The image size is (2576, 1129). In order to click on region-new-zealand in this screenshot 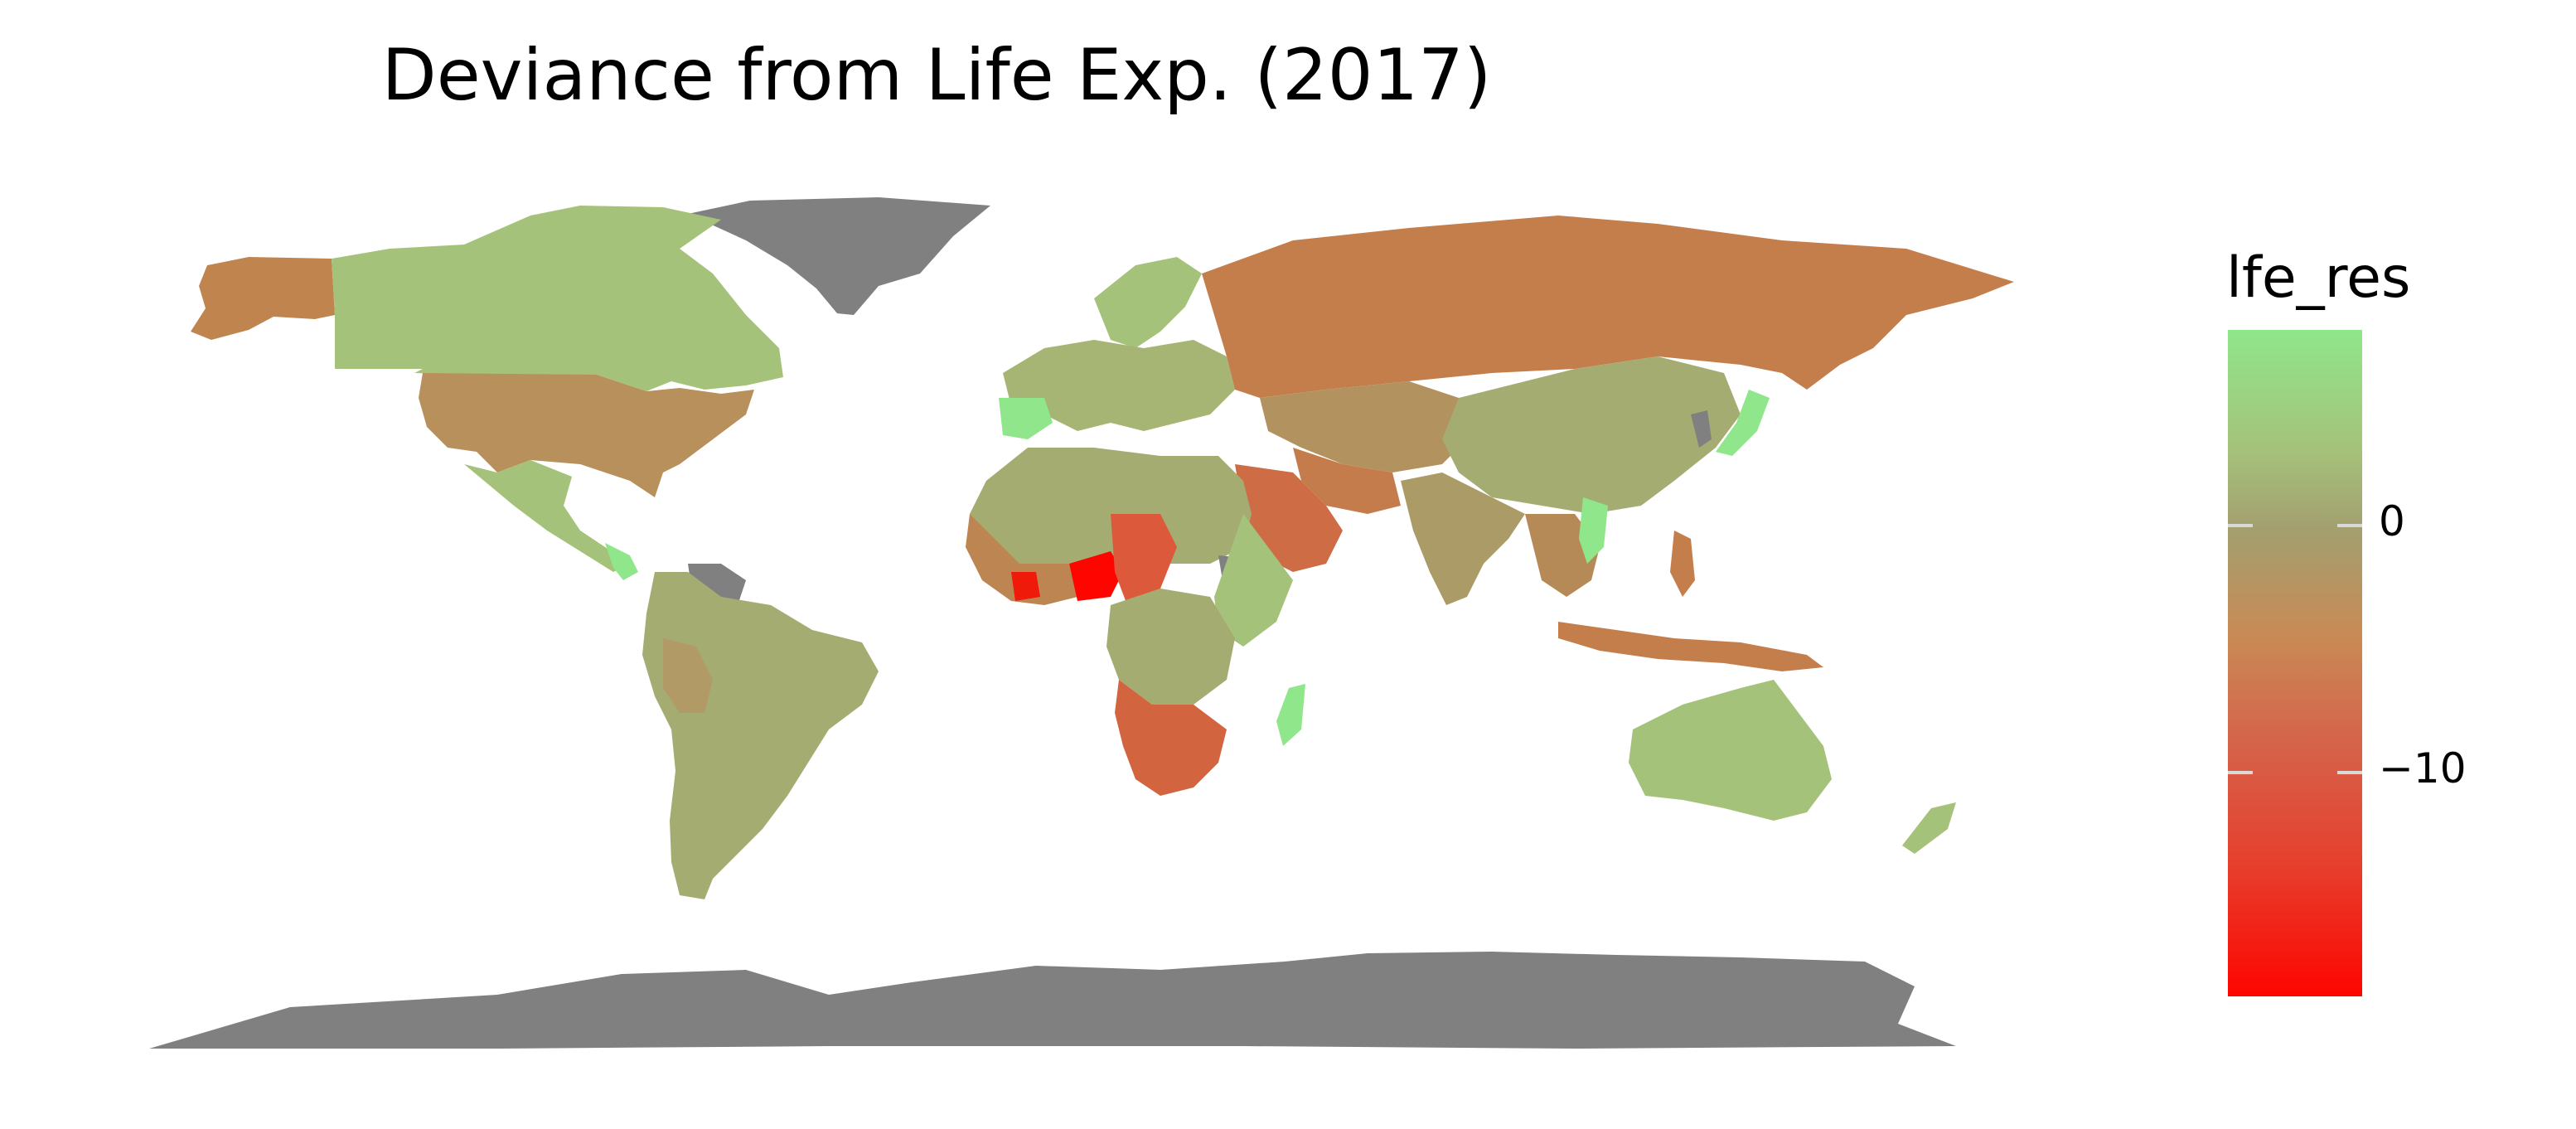, I will do `click(1929, 828)`.